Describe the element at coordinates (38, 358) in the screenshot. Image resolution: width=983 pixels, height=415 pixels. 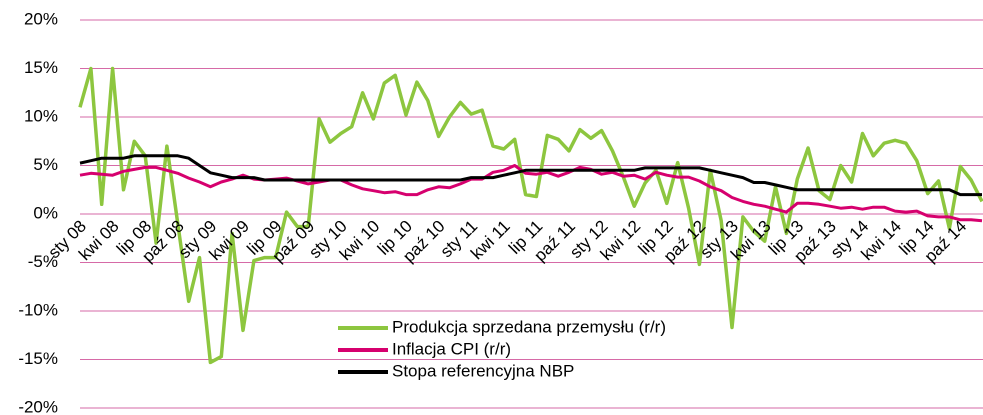
I see `y-tick-label: -15%` at that location.